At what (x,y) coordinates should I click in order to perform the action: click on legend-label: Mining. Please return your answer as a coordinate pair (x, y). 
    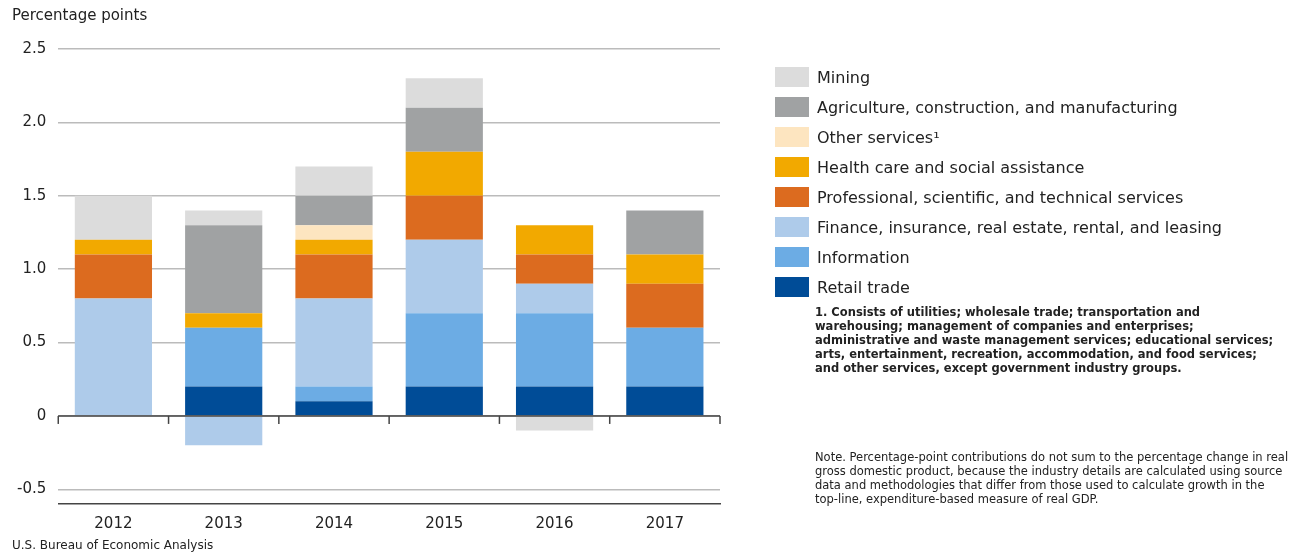
    Looking at the image, I should click on (844, 77).